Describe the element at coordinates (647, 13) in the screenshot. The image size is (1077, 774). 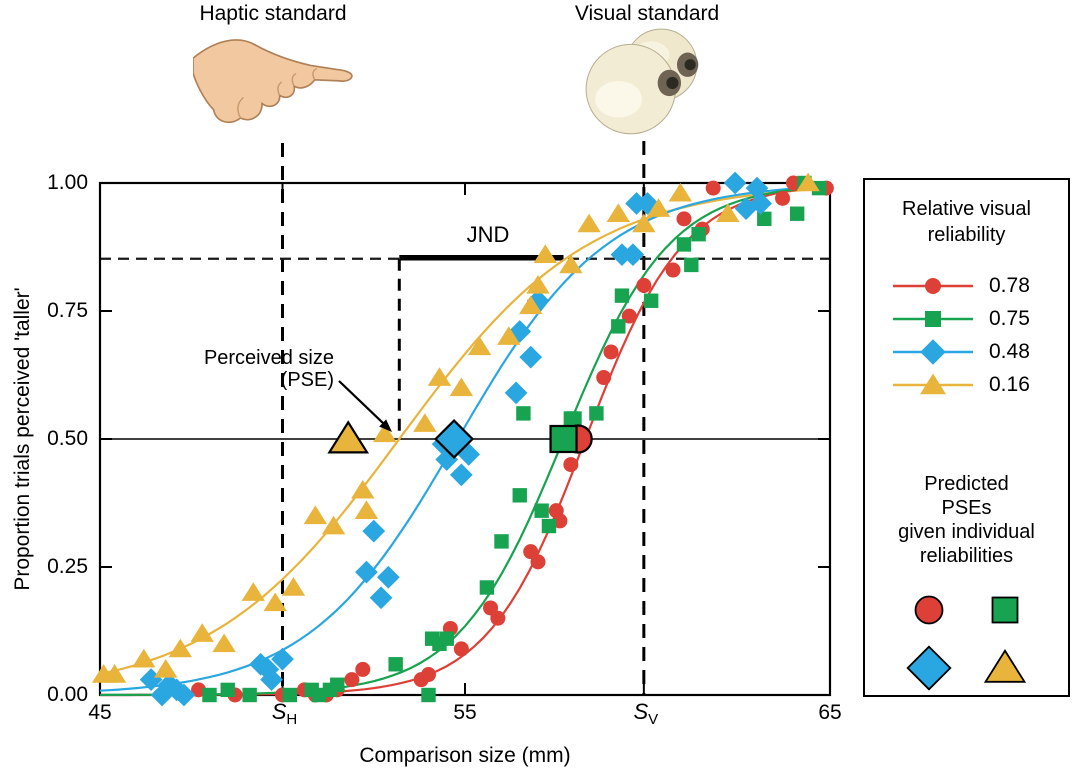
I see `visual-standard-label: Visual standard` at that location.